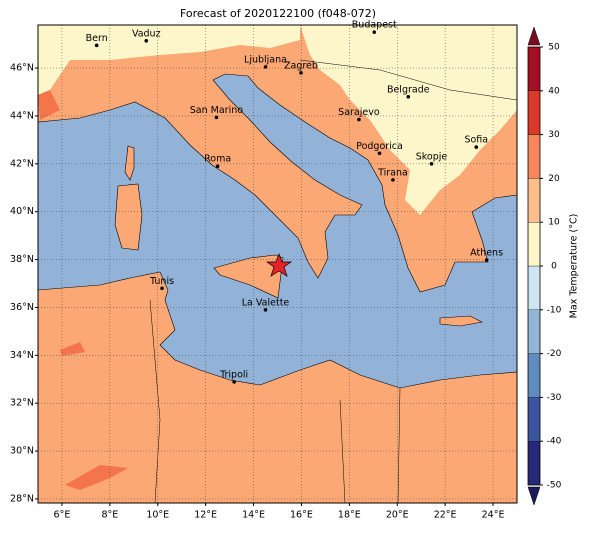  What do you see at coordinates (554, 267) in the screenshot?
I see `colorbar-tick-label: 0` at bounding box center [554, 267].